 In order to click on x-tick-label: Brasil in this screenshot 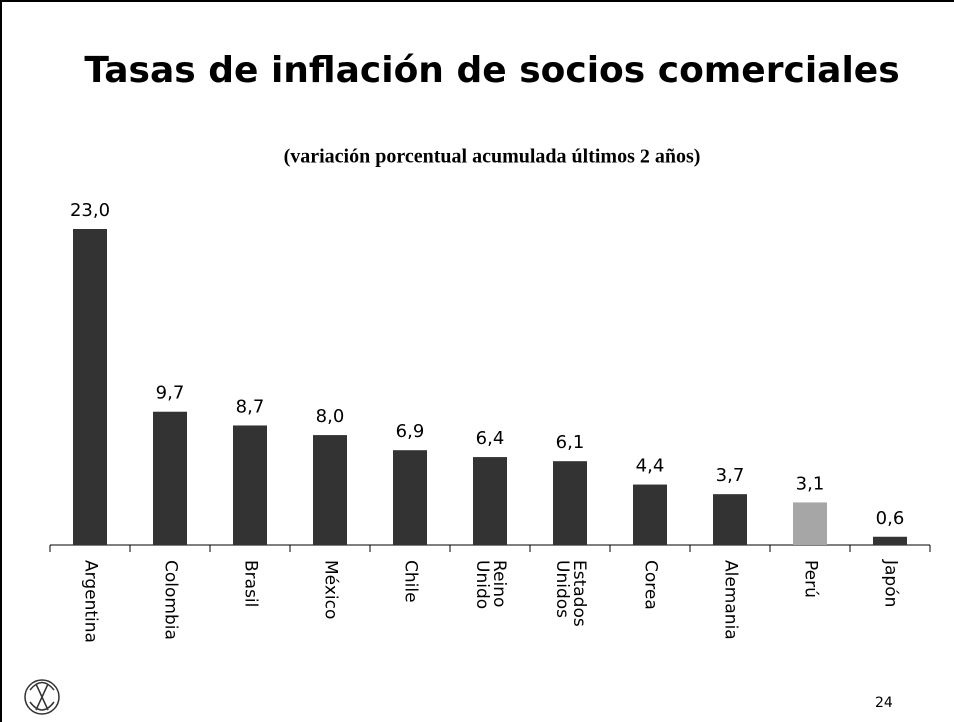, I will do `click(250, 584)`.